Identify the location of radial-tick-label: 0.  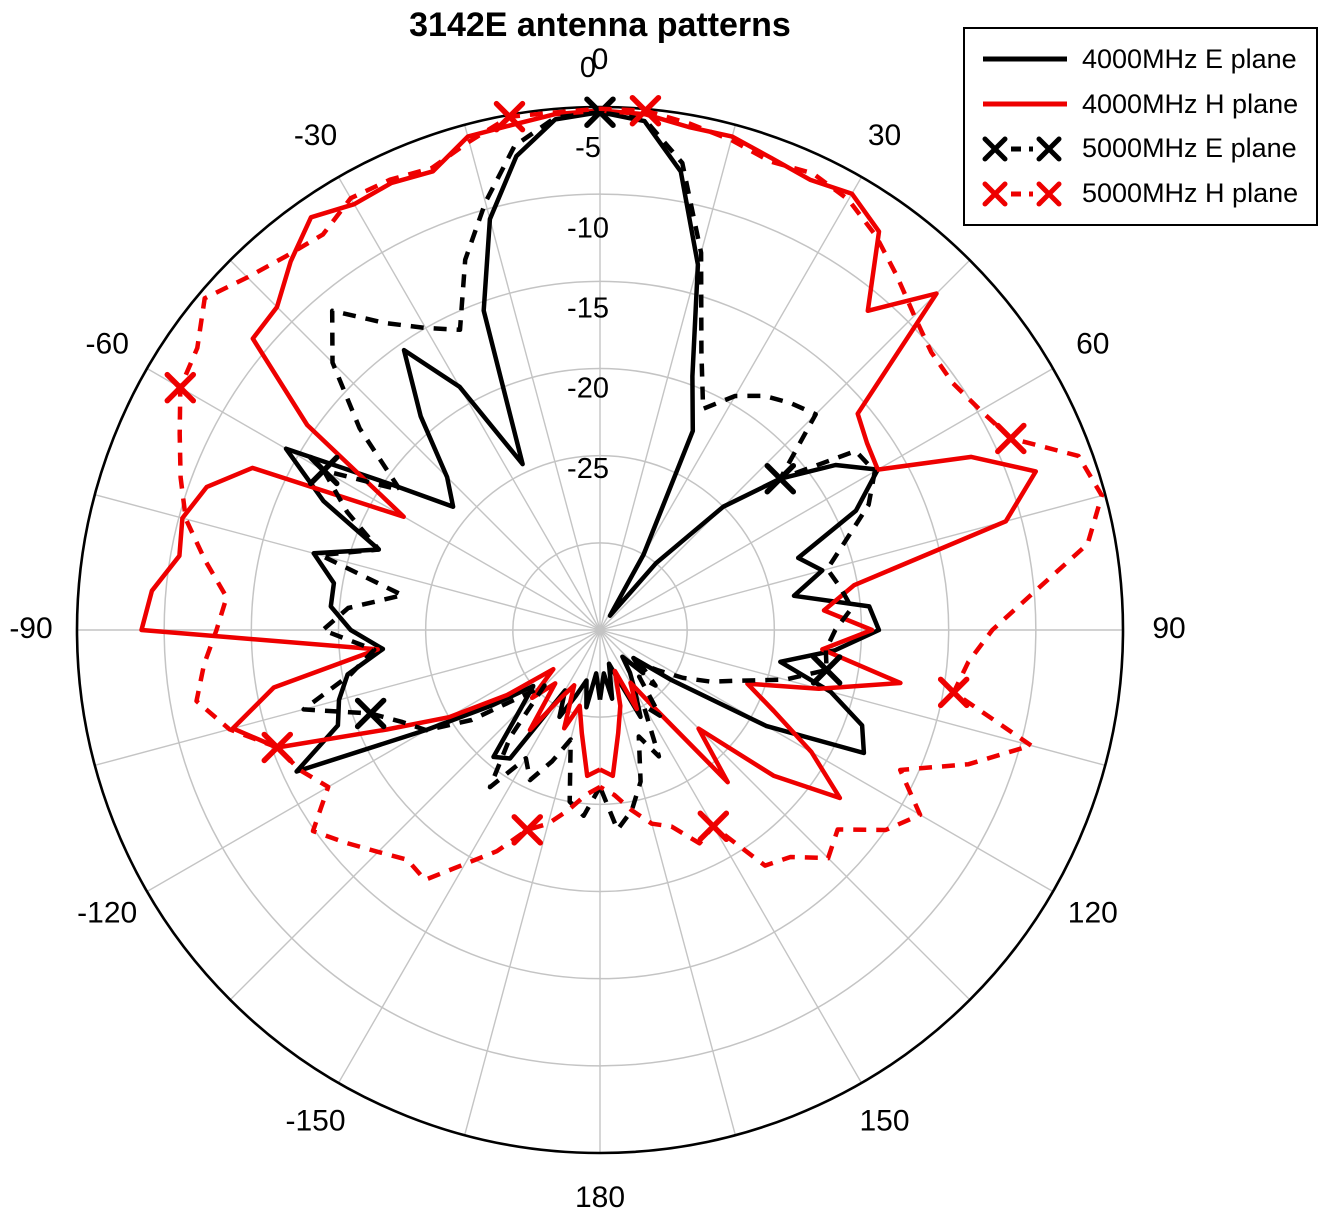
(588, 68).